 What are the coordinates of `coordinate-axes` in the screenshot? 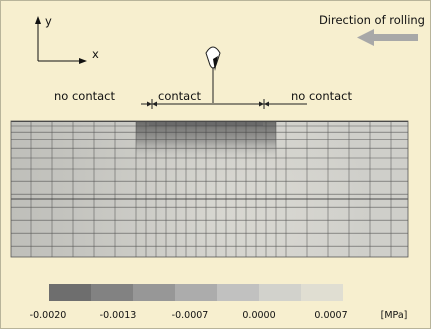 It's located at (61, 40).